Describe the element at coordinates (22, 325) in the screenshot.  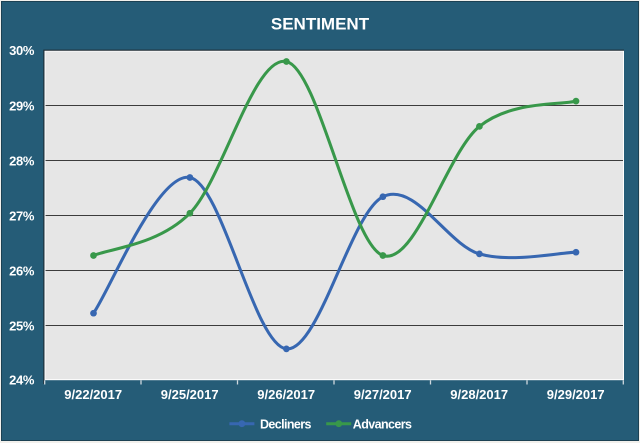
I see `svg-text: 25%` at that location.